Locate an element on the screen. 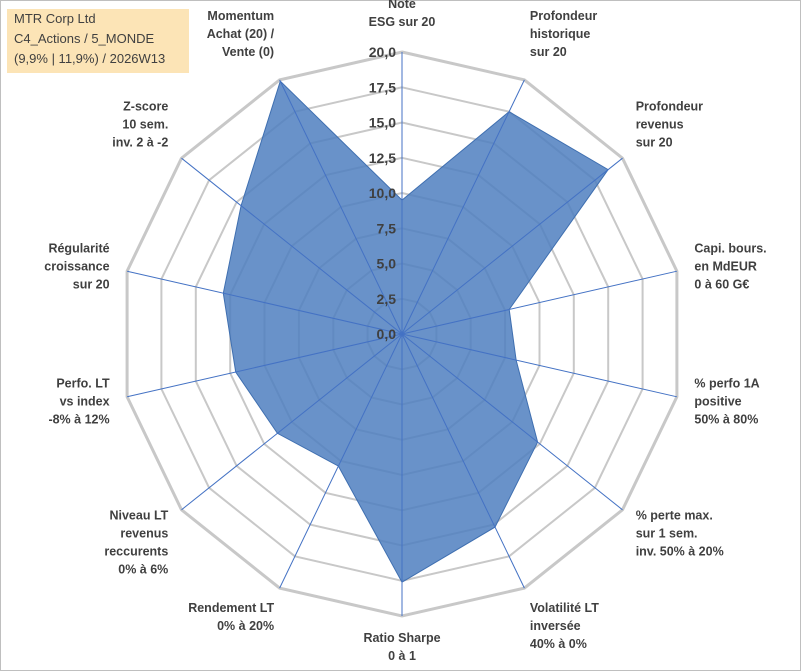 Image resolution: width=801 pixels, height=671 pixels. title-stats: (9,9% | 11,9%) / 2026W13 is located at coordinates (90, 58).